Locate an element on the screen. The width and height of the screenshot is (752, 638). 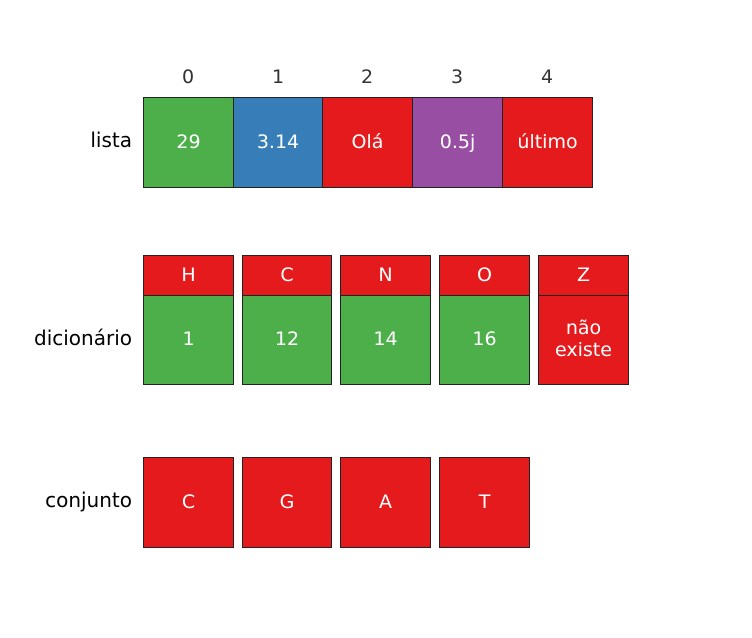
lista-cell-2: Olá is located at coordinates (367, 142).